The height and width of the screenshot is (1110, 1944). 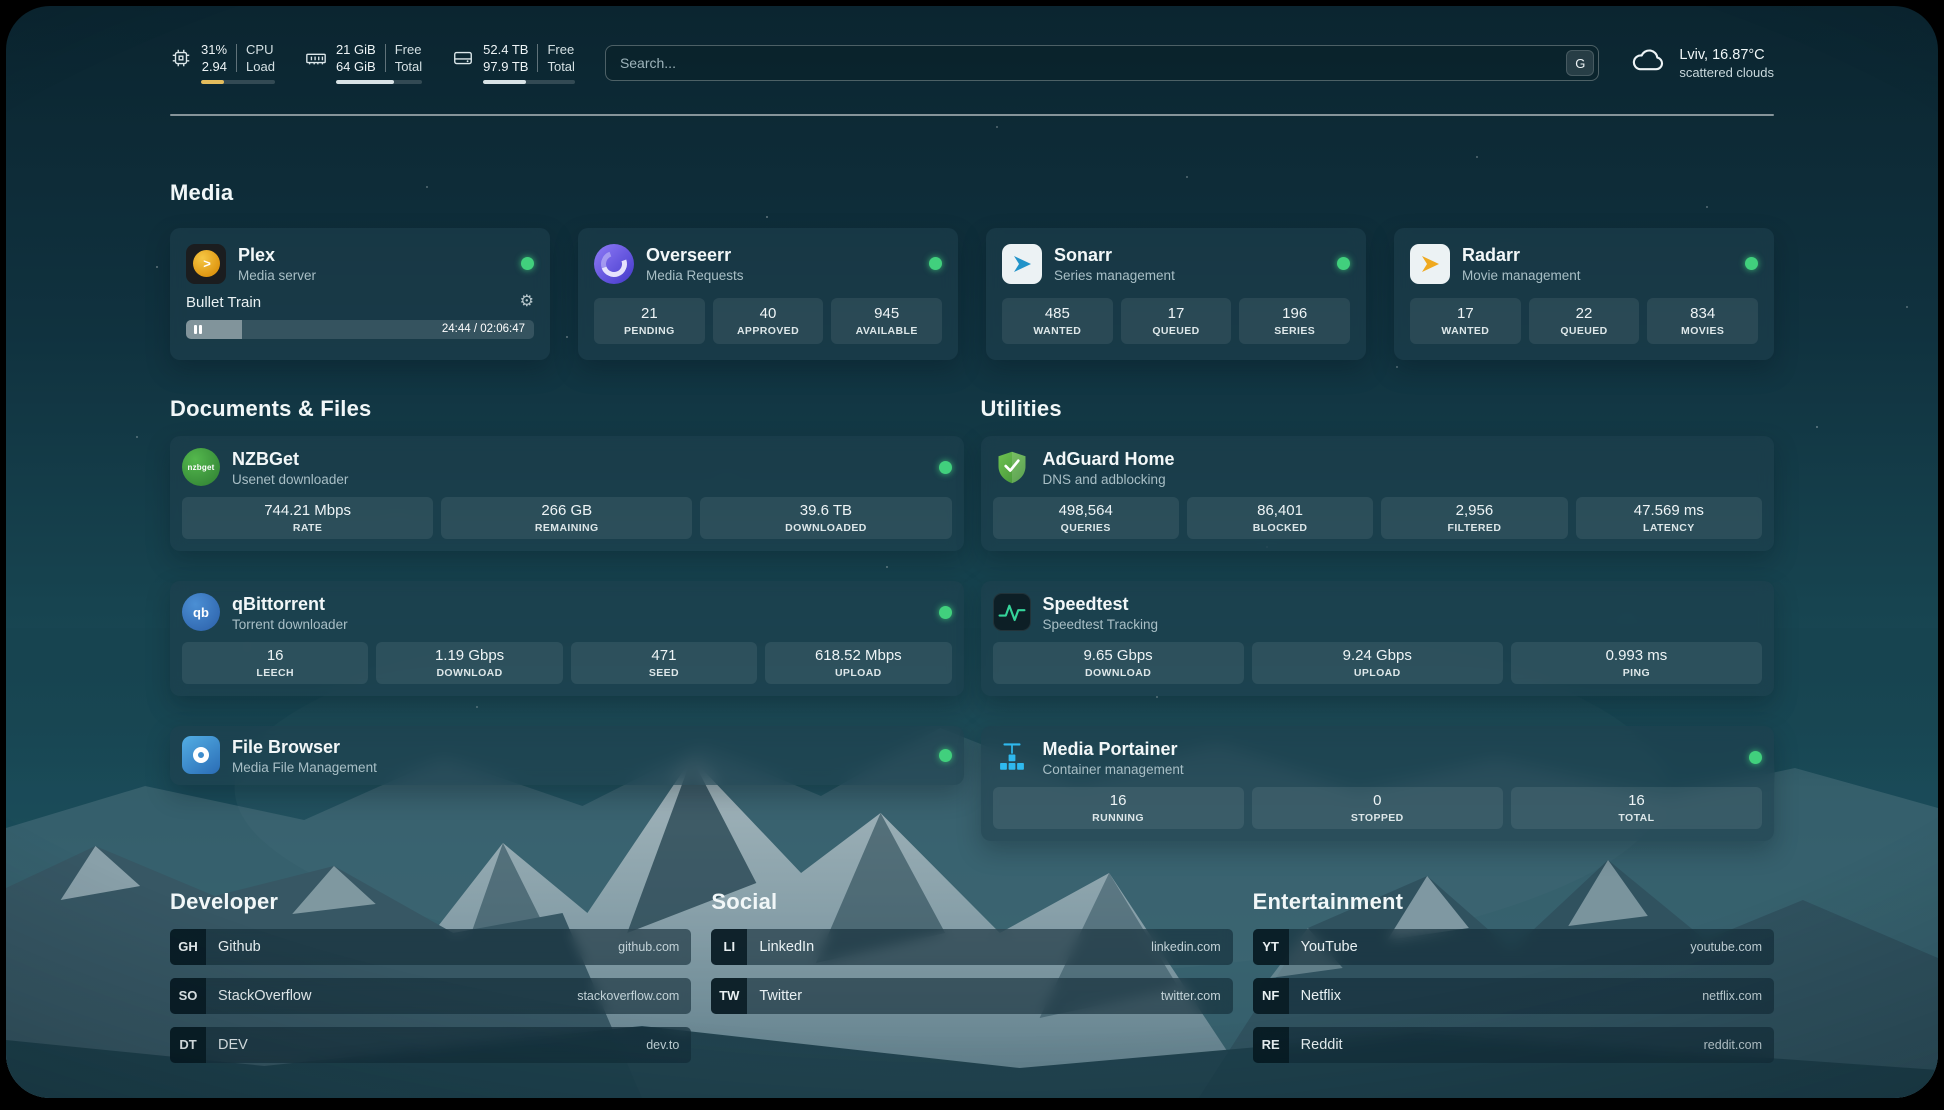 What do you see at coordinates (214, 66) in the screenshot?
I see `cpu-load-value: 2.94` at bounding box center [214, 66].